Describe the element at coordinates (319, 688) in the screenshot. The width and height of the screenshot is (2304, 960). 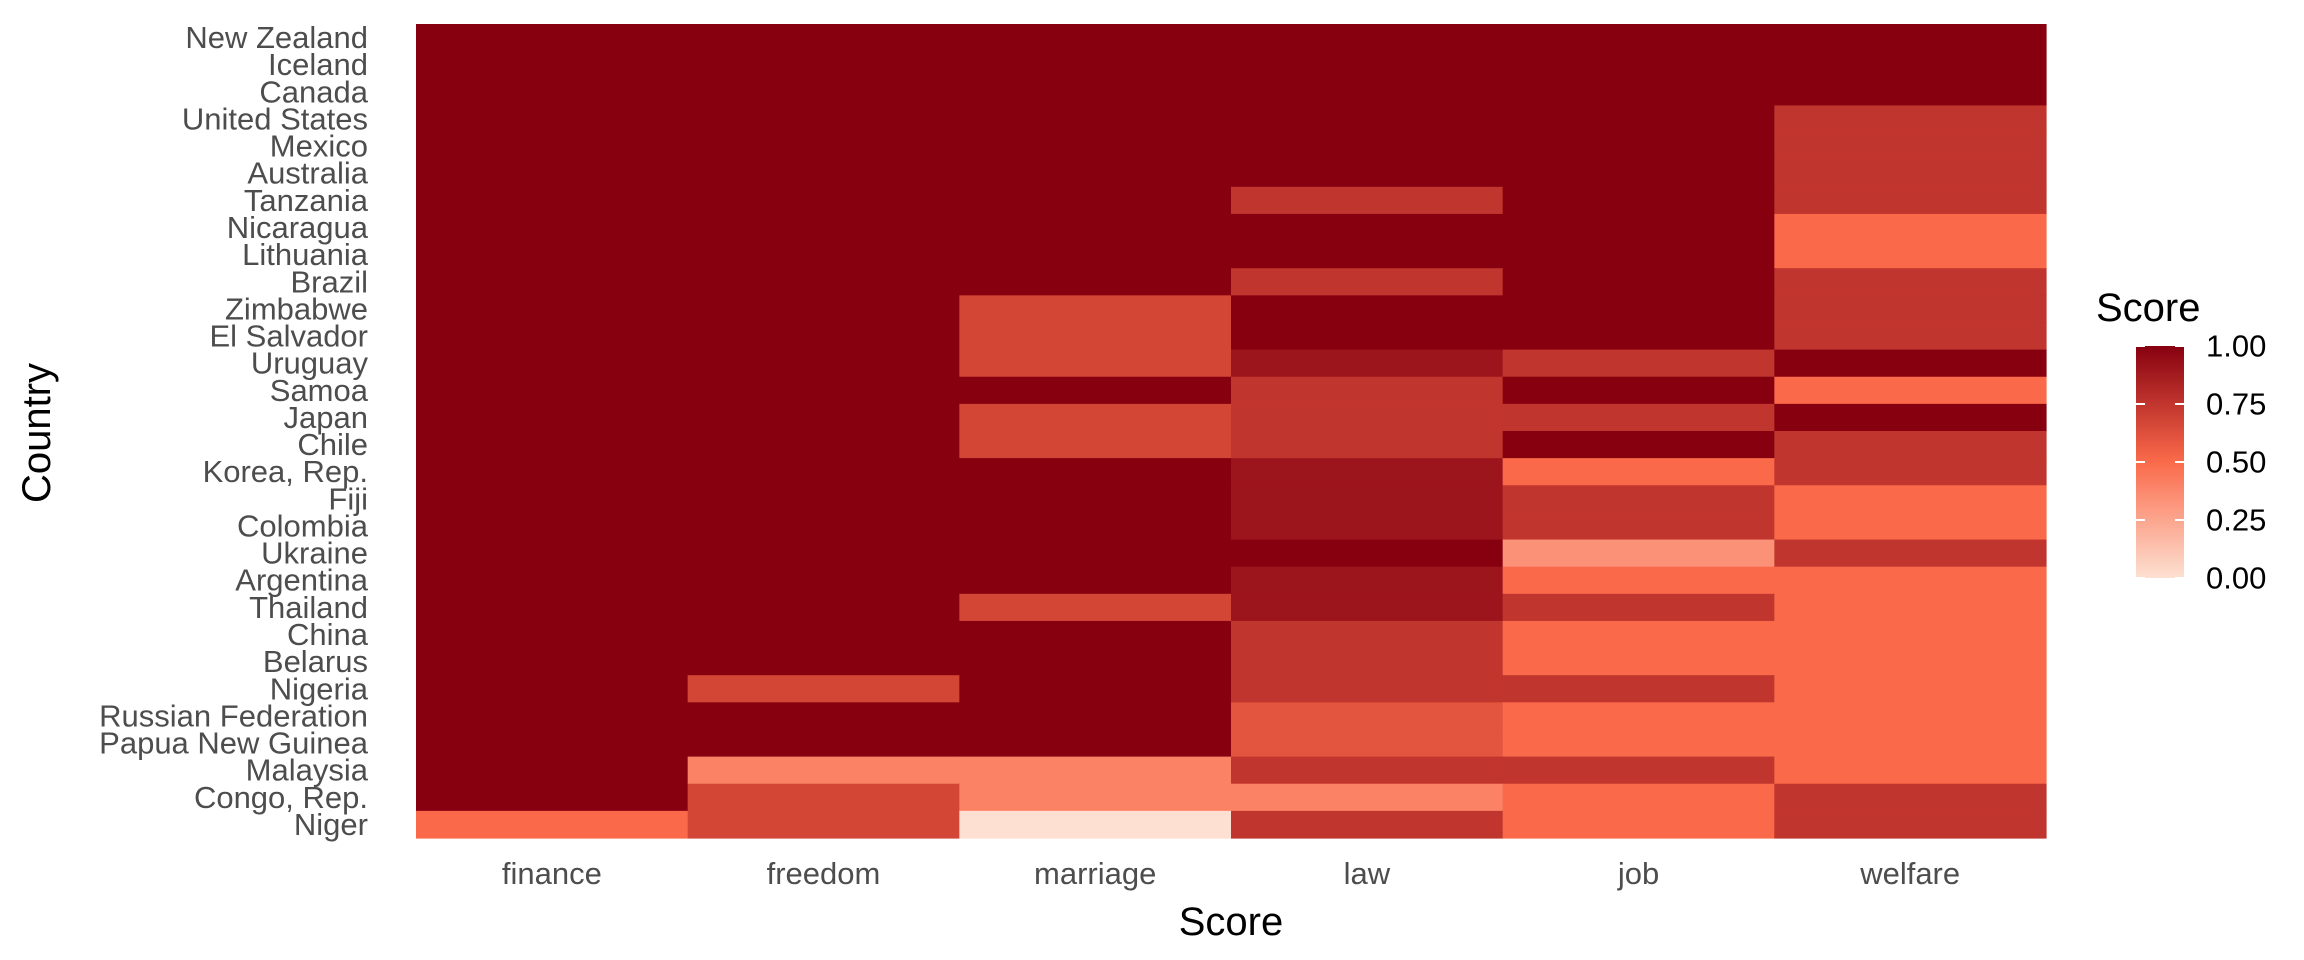
I see `y-tick-label: Nigeria` at that location.